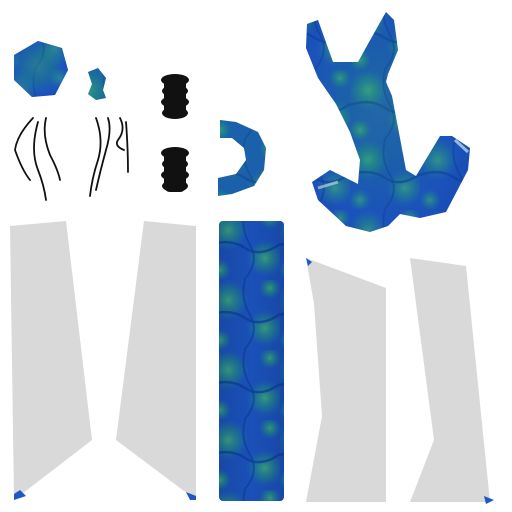 The width and height of the screenshot is (512, 512). What do you see at coordinates (388, 122) in the screenshot?
I see `y-shaped-frame` at bounding box center [388, 122].